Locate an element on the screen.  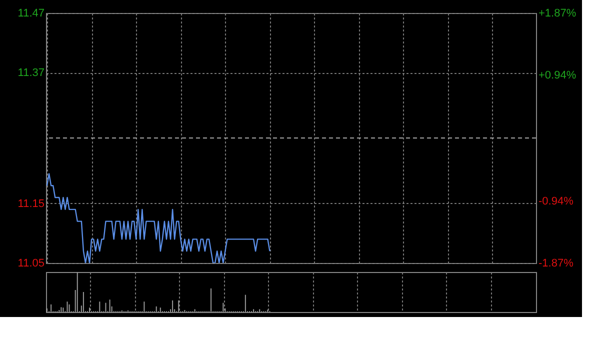
y-tick-label: 11.05 is located at coordinates (31, 264).